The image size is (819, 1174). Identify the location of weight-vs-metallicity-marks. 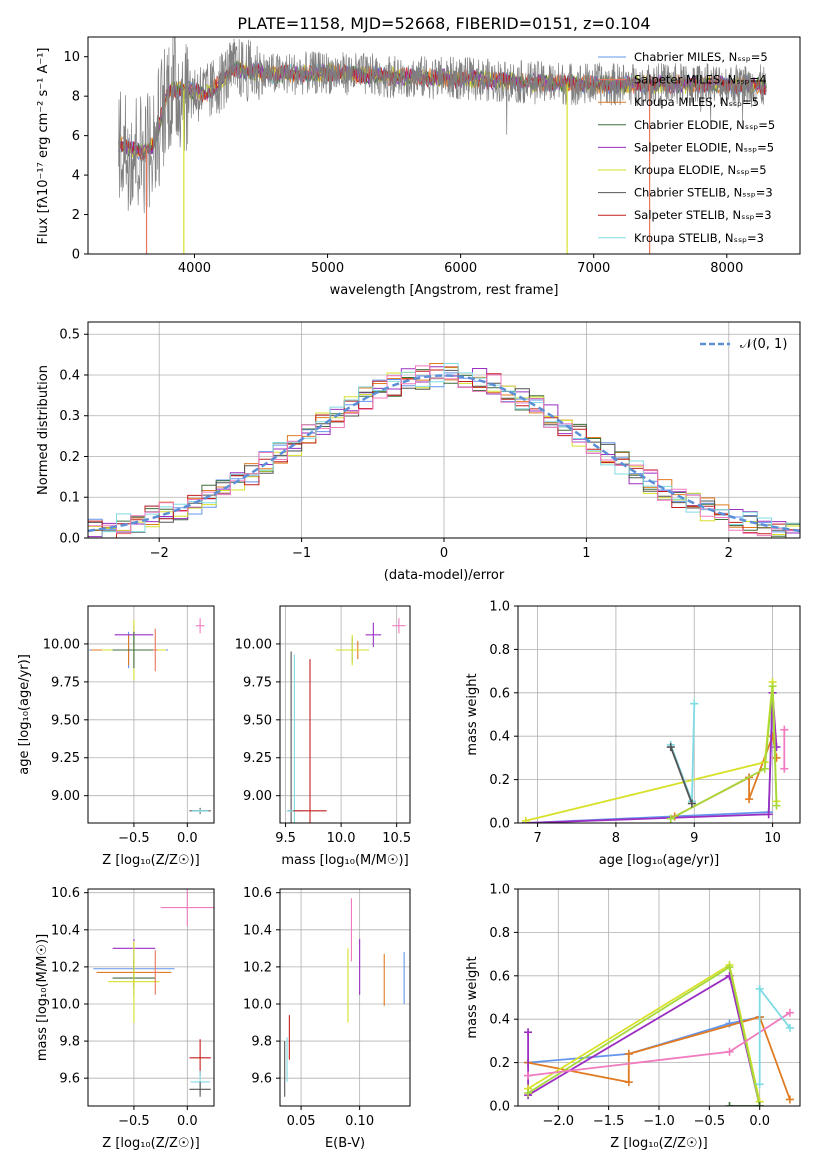
(659, 1033).